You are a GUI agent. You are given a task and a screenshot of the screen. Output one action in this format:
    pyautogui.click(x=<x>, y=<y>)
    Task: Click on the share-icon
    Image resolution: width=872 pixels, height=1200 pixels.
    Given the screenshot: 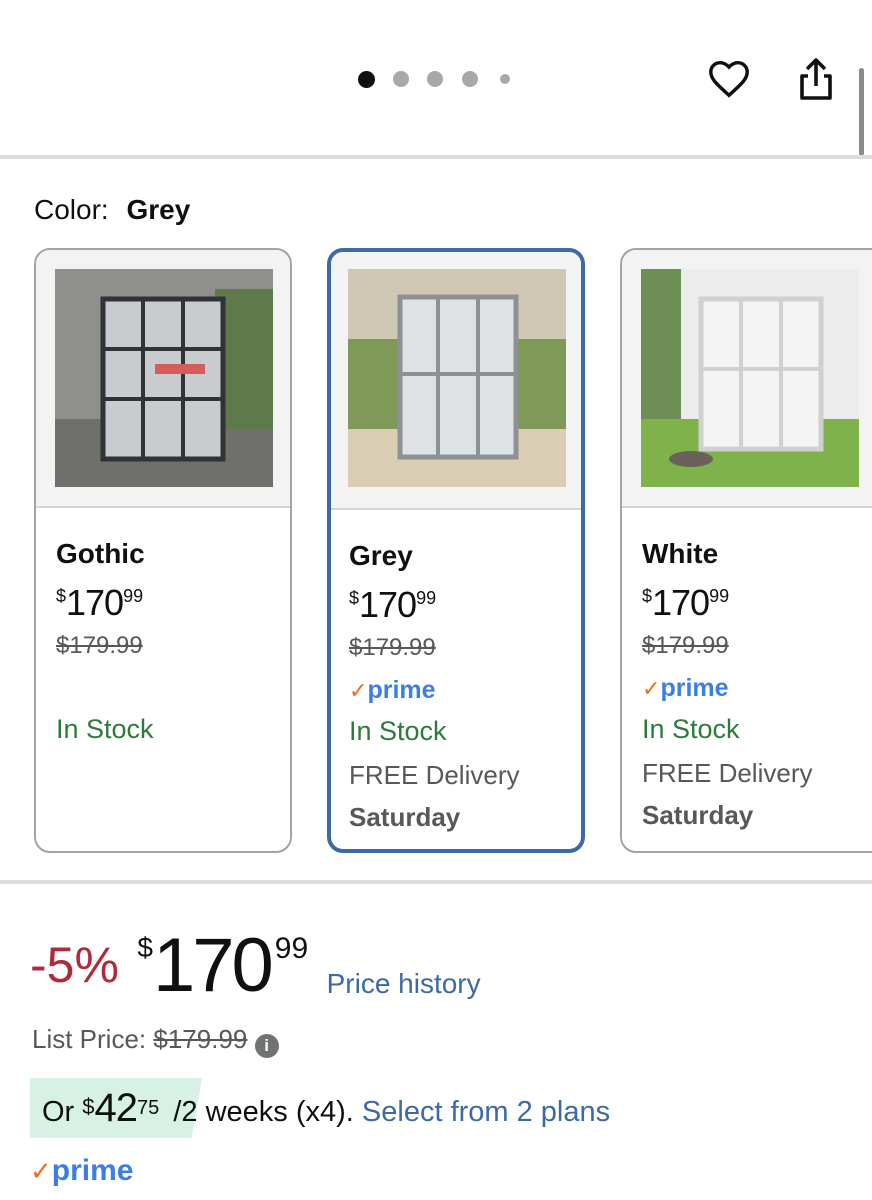 What is the action you would take?
    pyautogui.click(x=816, y=80)
    